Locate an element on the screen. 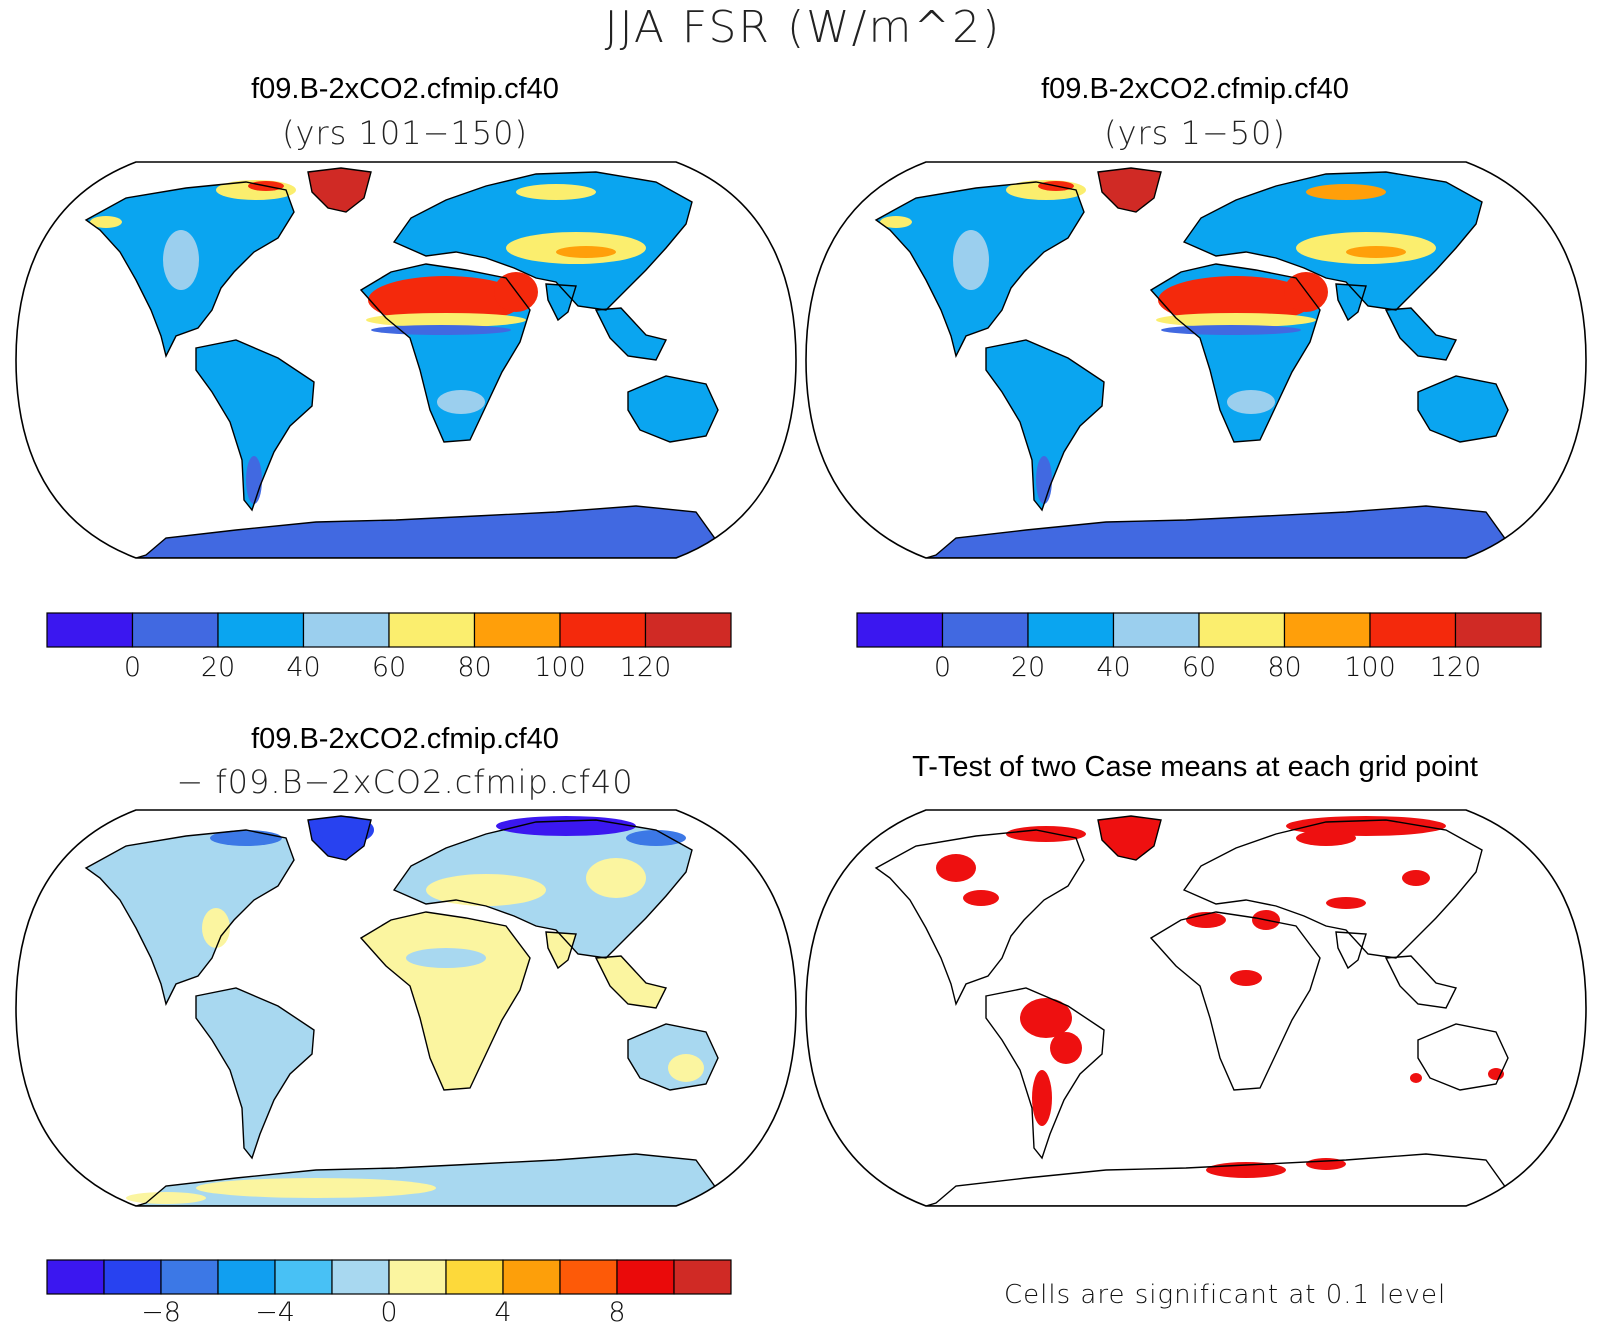 This screenshot has width=1606, height=1333. colorbar-tick-label: 20 is located at coordinates (218, 667).